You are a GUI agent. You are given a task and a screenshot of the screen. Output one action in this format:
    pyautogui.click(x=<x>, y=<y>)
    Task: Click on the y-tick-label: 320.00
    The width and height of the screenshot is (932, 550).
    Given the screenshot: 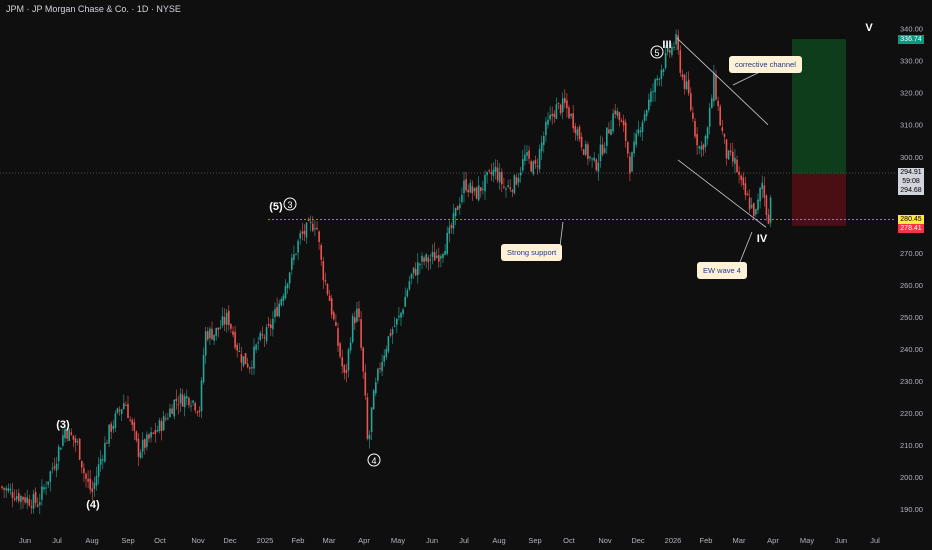 What is the action you would take?
    pyautogui.click(x=911, y=93)
    